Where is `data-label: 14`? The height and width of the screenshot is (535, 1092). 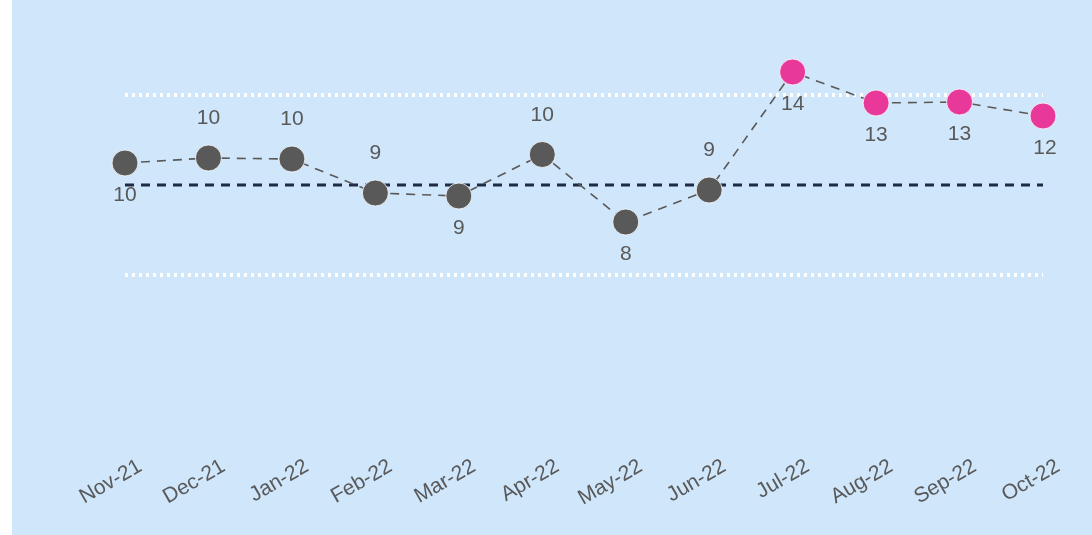
data-label: 14 is located at coordinates (792, 102).